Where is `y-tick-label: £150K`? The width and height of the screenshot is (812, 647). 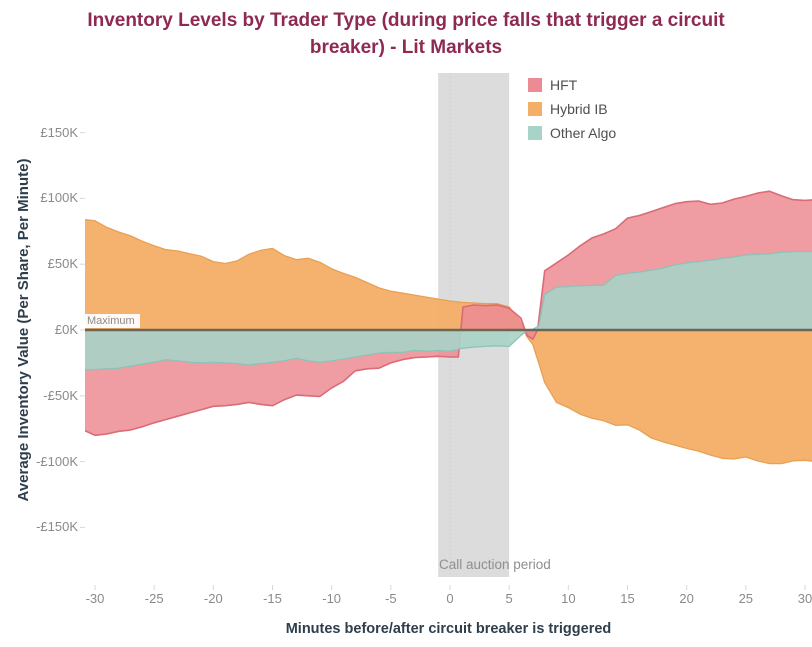
y-tick-label: £150K is located at coordinates (59, 132).